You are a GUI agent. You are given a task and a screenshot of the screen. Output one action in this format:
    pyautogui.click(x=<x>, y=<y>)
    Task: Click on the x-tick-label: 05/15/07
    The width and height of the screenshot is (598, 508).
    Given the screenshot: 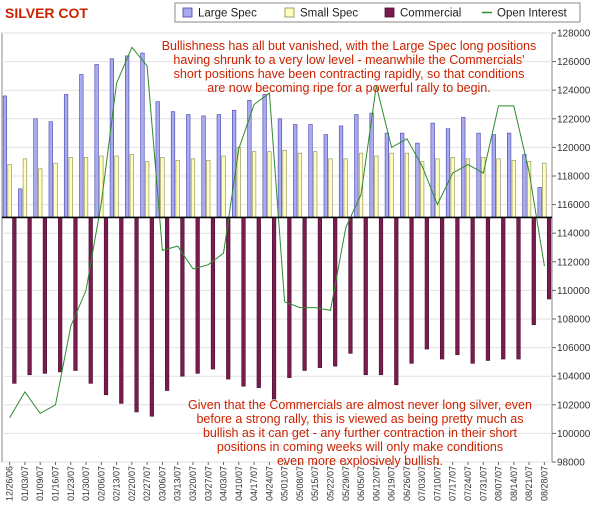 What is the action you would take?
    pyautogui.click(x=315, y=483)
    